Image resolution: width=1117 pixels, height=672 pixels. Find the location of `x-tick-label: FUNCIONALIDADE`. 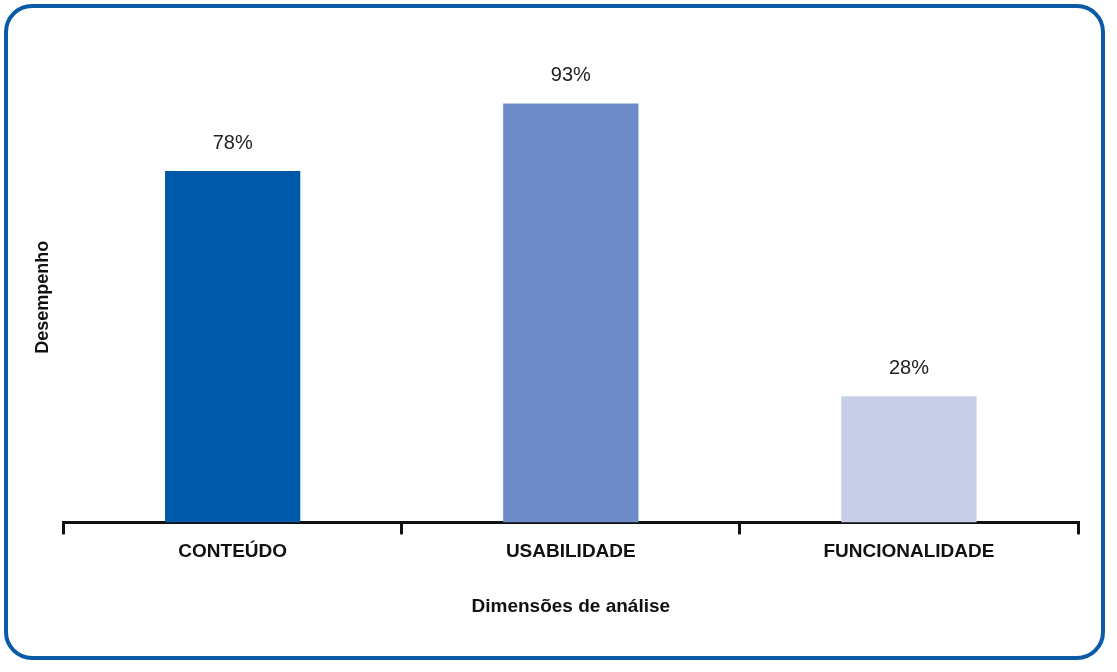

x-tick-label: FUNCIONALIDADE is located at coordinates (909, 551).